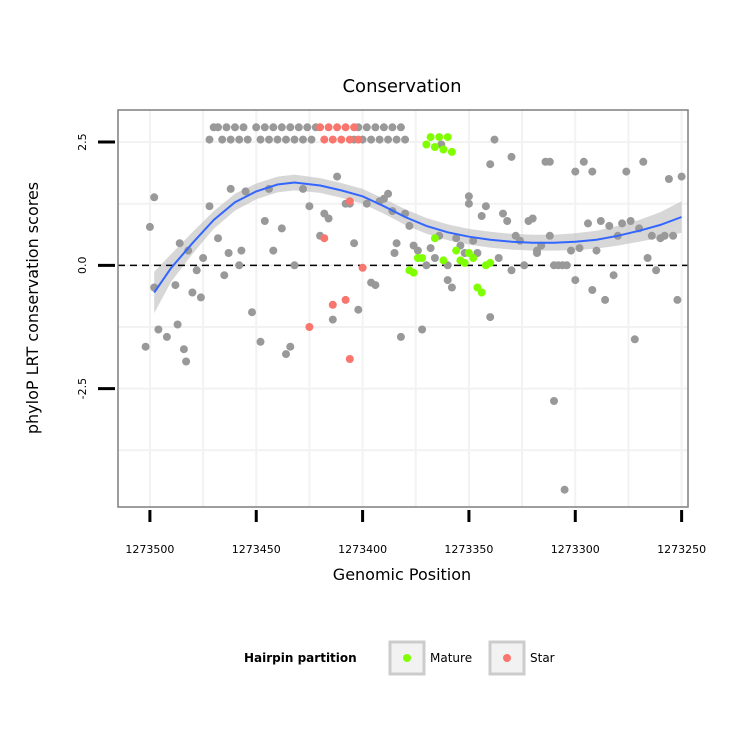 The image size is (750, 750). I want to click on x-tick-label: 1273300, so click(575, 549).